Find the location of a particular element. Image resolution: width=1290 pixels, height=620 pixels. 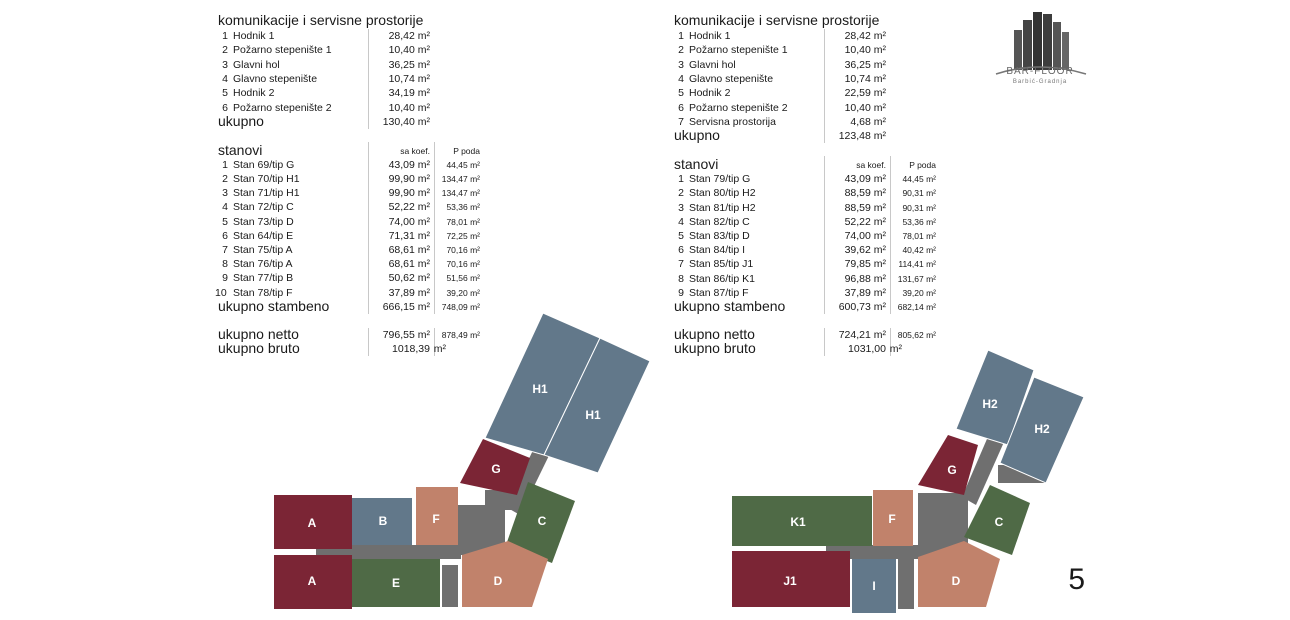

flat-row-number: 4 is located at coordinates (681, 221).